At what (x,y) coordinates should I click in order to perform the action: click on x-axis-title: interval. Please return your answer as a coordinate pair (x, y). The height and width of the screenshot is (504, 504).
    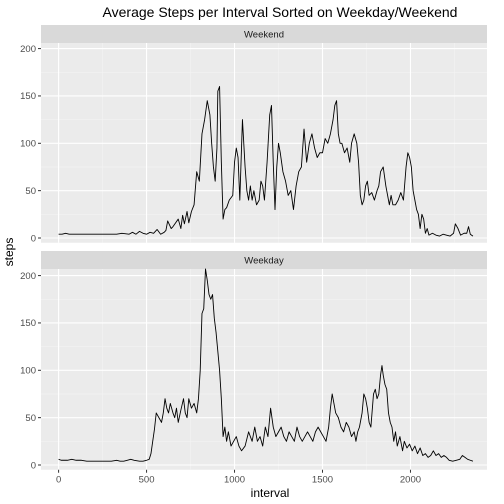
    Looking at the image, I should click on (270, 493).